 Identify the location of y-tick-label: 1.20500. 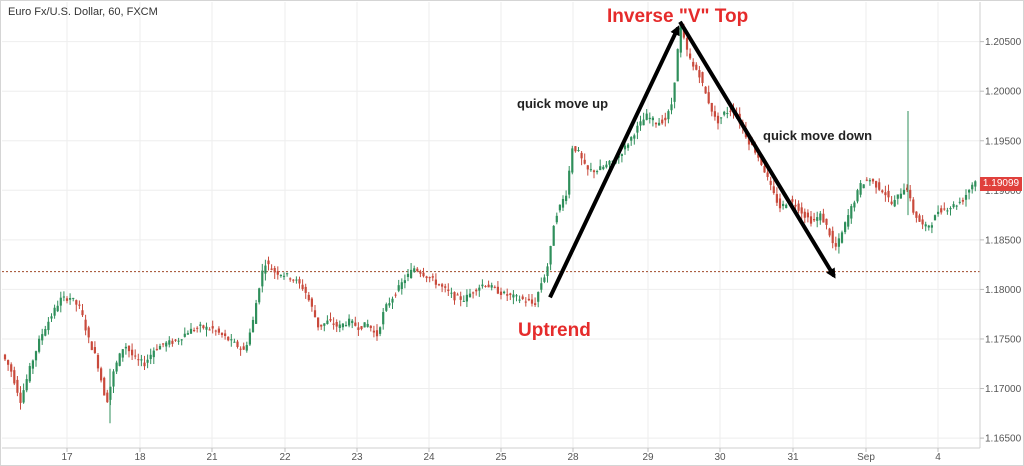
(1003, 42).